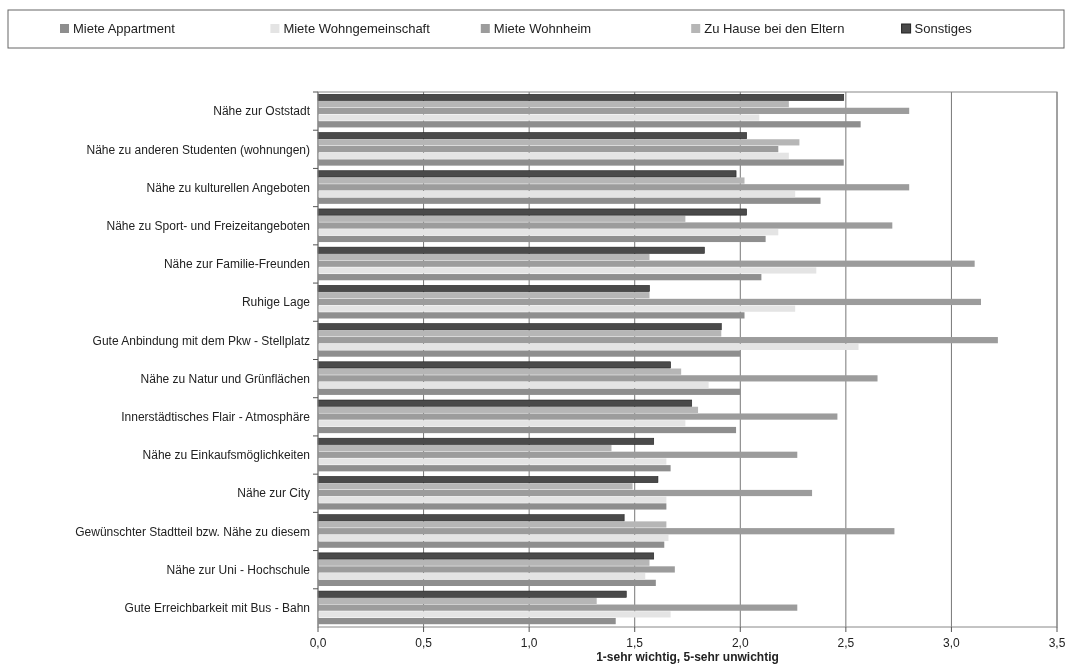 The image size is (1072, 670). I want to click on y-tick-label: Nähe zur City, so click(273, 493).